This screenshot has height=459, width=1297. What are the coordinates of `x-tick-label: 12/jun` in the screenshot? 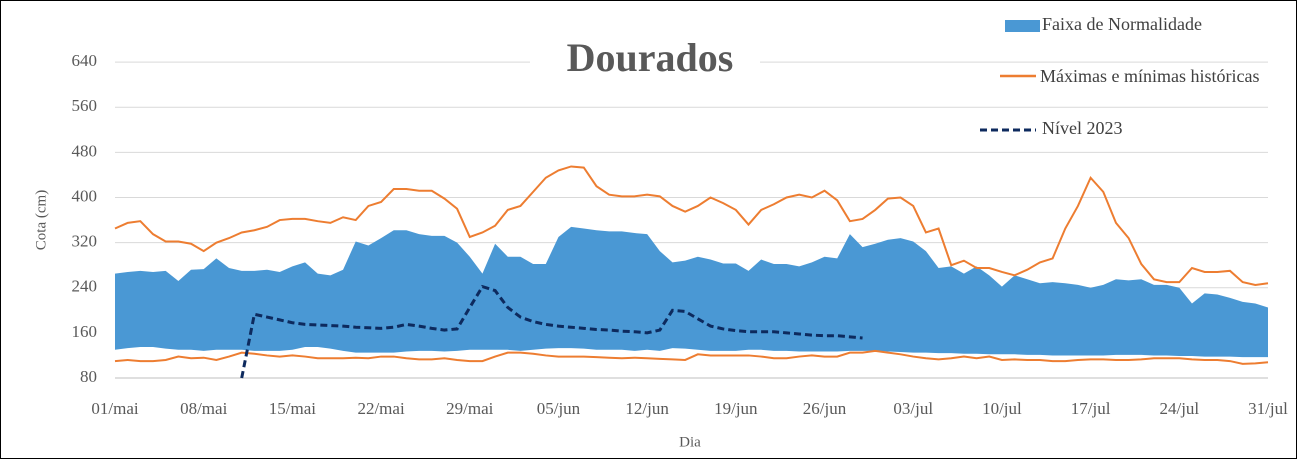 It's located at (647, 408).